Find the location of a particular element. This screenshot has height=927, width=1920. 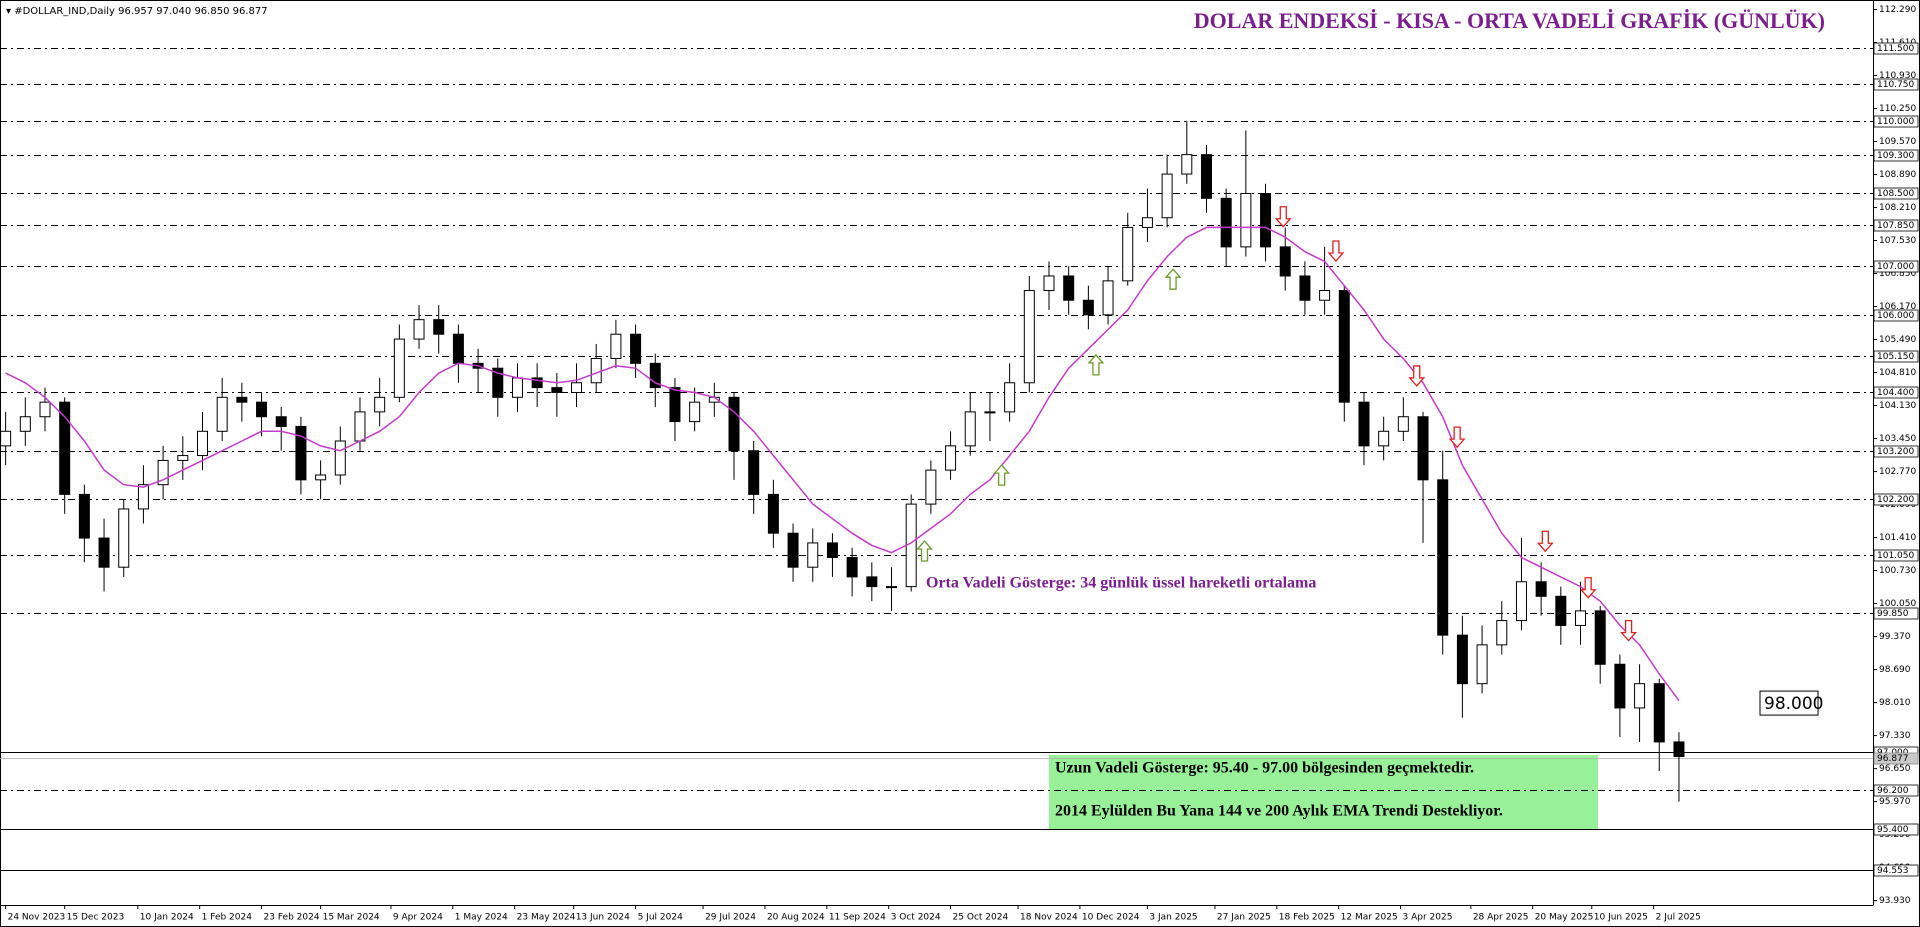

ema-end-box is located at coordinates (1789, 703).